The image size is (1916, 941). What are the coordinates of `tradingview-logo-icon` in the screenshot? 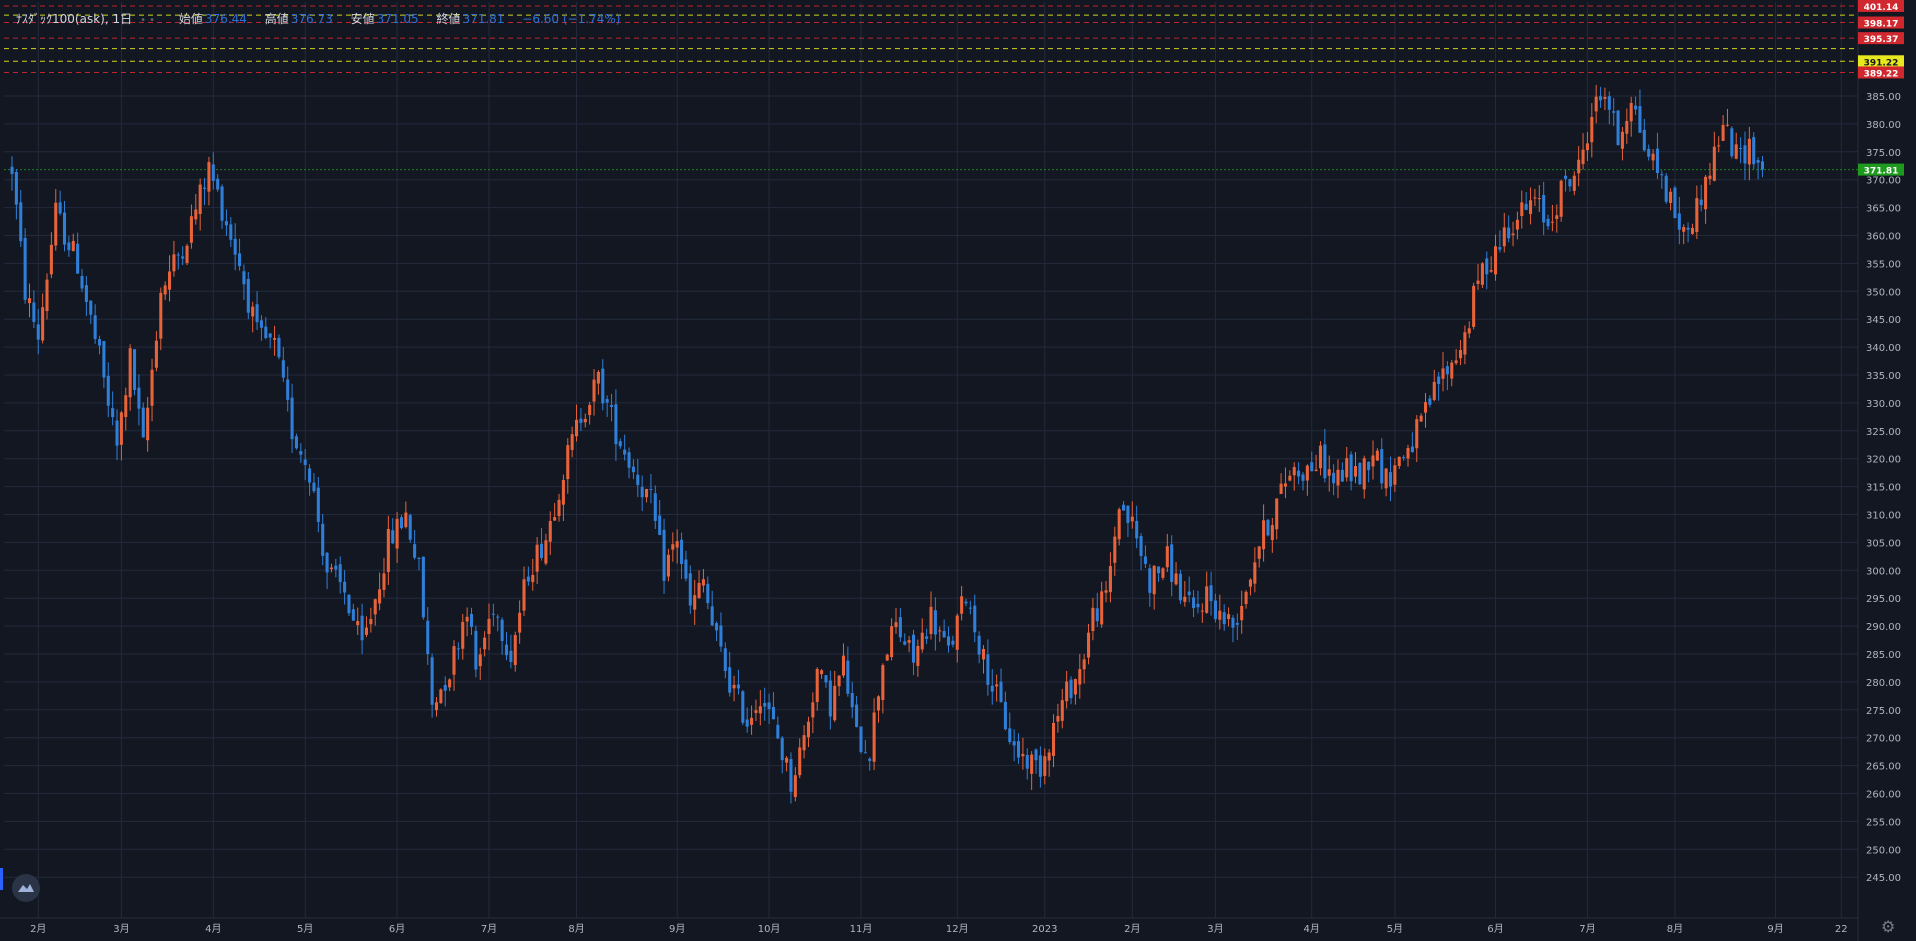 It's located at (26, 888).